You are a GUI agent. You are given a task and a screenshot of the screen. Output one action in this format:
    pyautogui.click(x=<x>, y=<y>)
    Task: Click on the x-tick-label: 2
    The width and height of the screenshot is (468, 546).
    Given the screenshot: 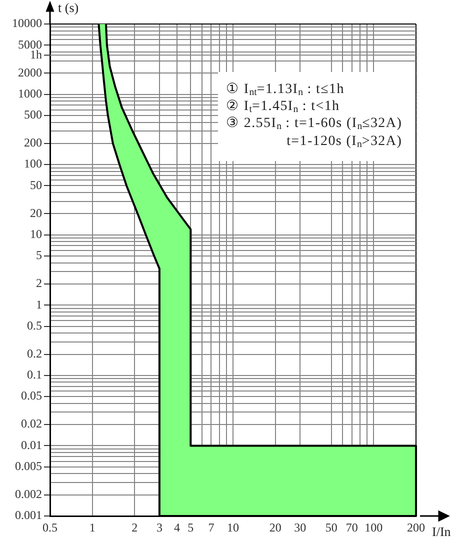 What is the action you would take?
    pyautogui.click(x=135, y=527)
    